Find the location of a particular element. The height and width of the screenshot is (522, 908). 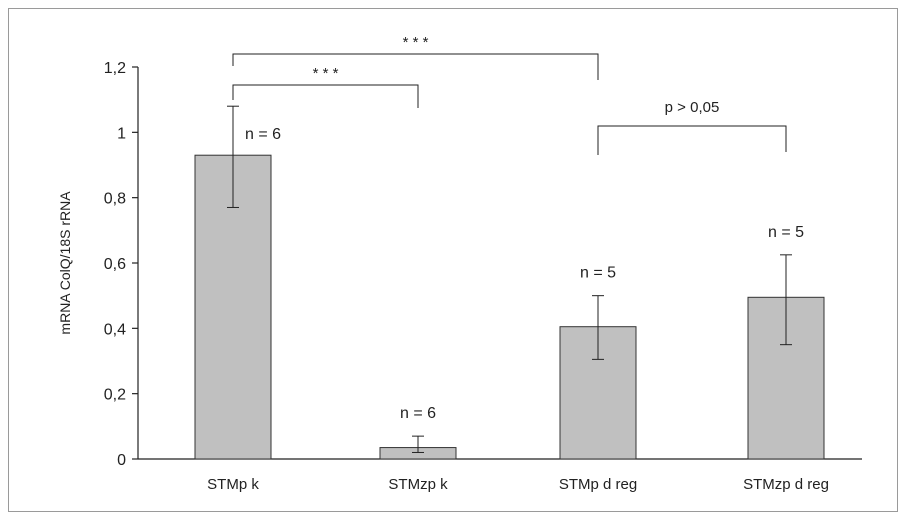

y-tick-label: 0,2 is located at coordinates (115, 395).